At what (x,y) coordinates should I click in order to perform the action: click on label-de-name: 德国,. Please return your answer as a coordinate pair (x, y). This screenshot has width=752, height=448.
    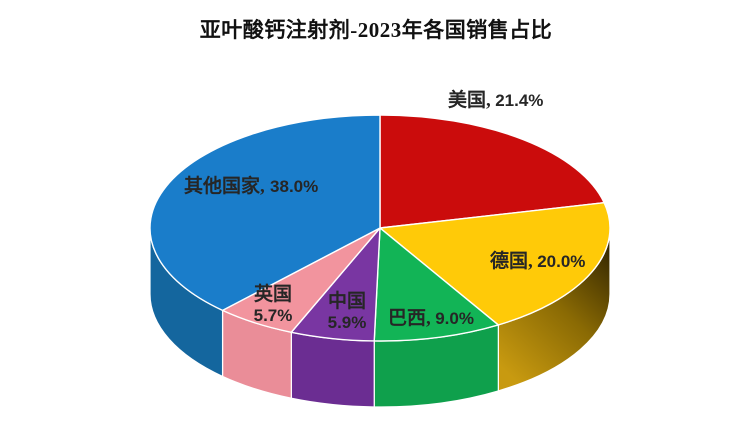
    Looking at the image, I should click on (511, 261).